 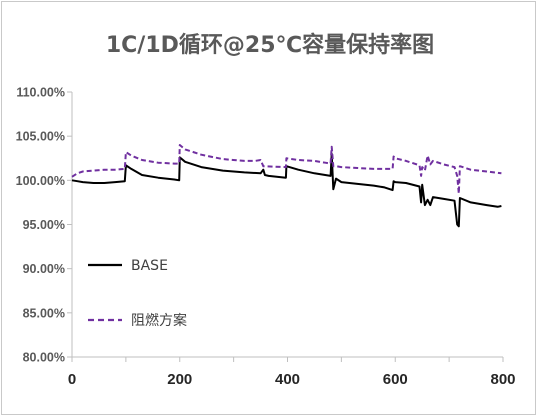 What do you see at coordinates (137, 293) in the screenshot?
I see `legend: BASE 阻燃方案` at bounding box center [137, 293].